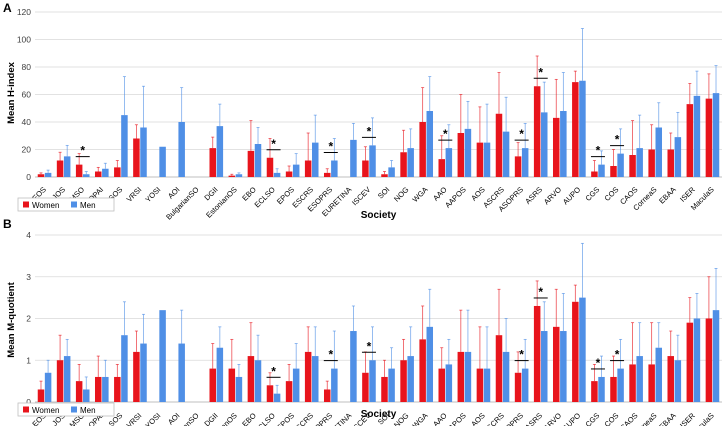 Image resolution: width=727 pixels, height=426 pixels. I want to click on x-tick-label: NOG, so click(401, 194).